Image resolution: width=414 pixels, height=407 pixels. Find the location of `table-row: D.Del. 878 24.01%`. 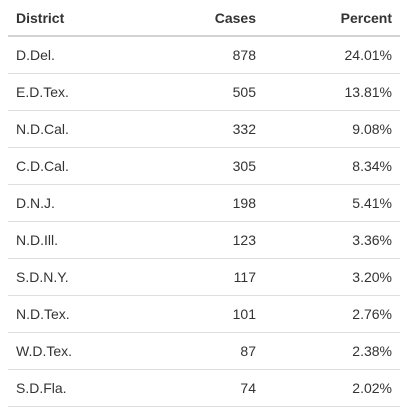

table-row: D.Del. 878 24.01% is located at coordinates (204, 55).